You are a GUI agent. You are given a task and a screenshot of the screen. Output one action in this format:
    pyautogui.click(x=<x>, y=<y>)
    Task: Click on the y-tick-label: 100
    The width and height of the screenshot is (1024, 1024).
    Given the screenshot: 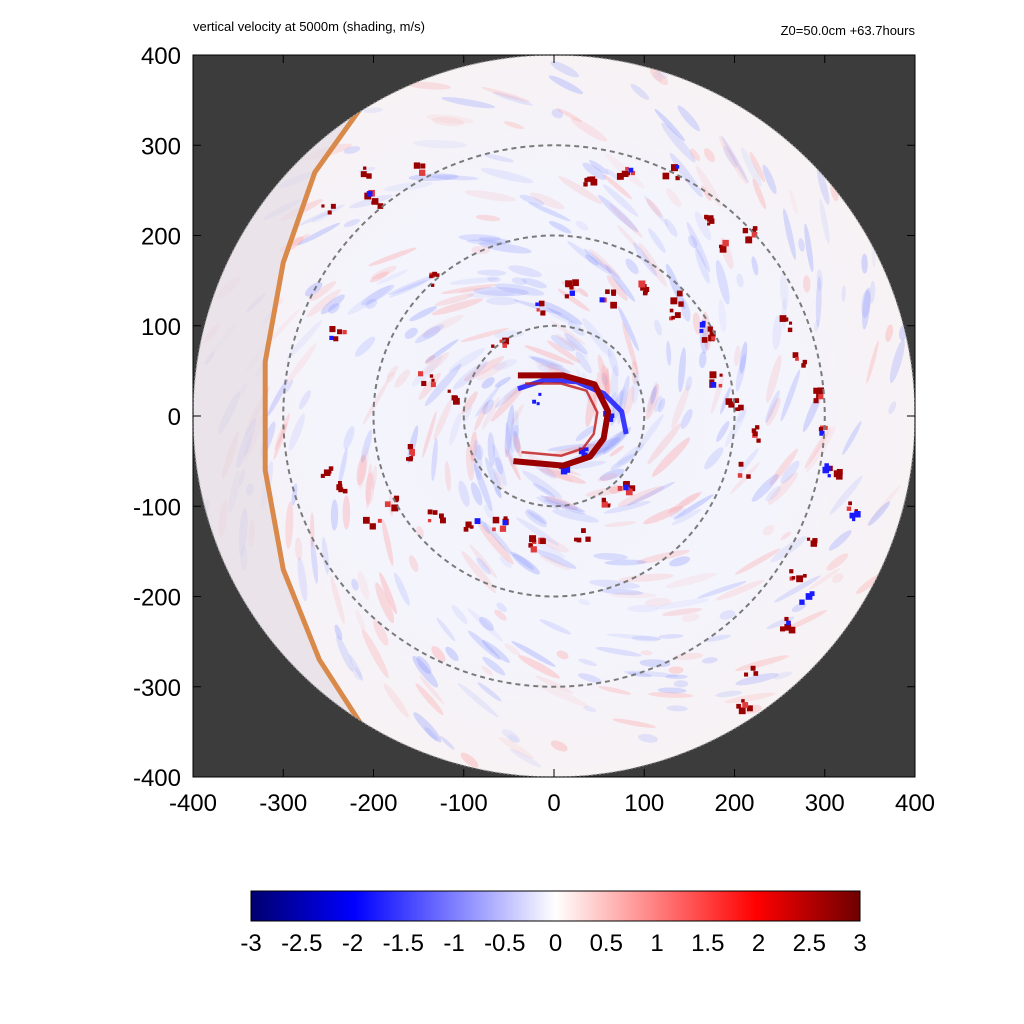 What is the action you would take?
    pyautogui.click(x=161, y=327)
    